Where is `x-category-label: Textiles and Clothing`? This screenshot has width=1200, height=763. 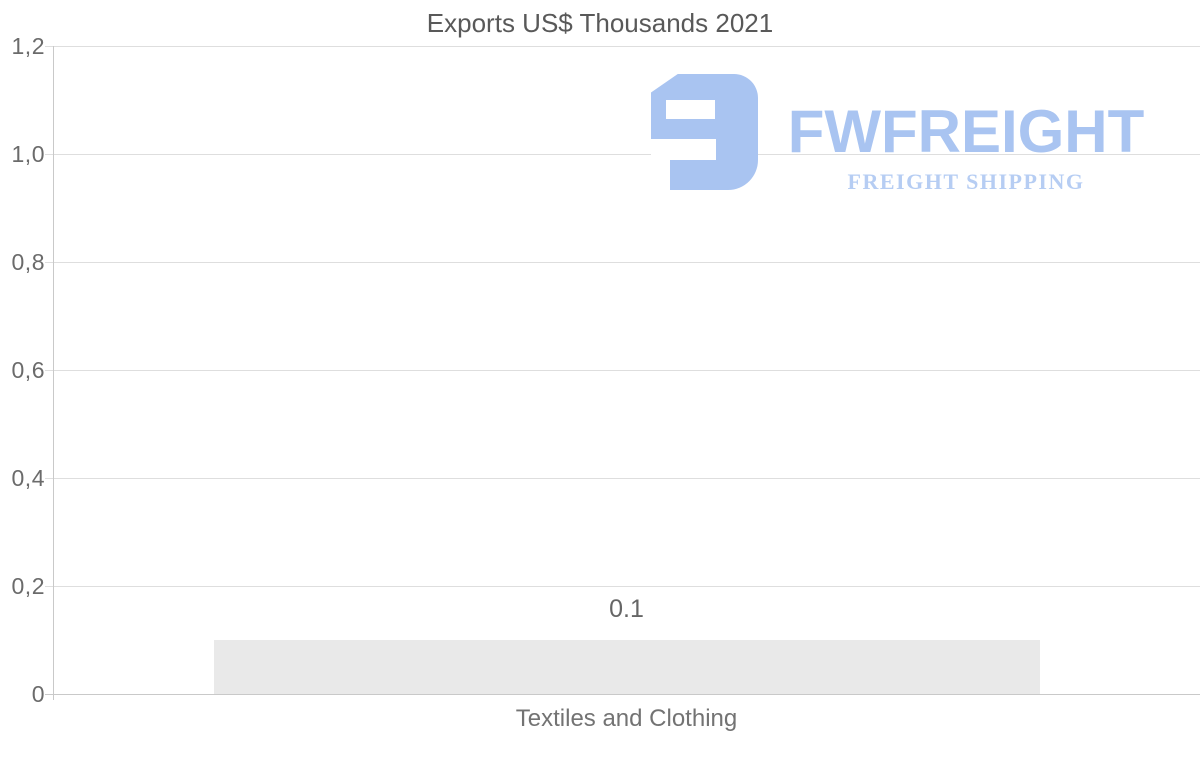 x-category-label: Textiles and Clothing is located at coordinates (626, 718).